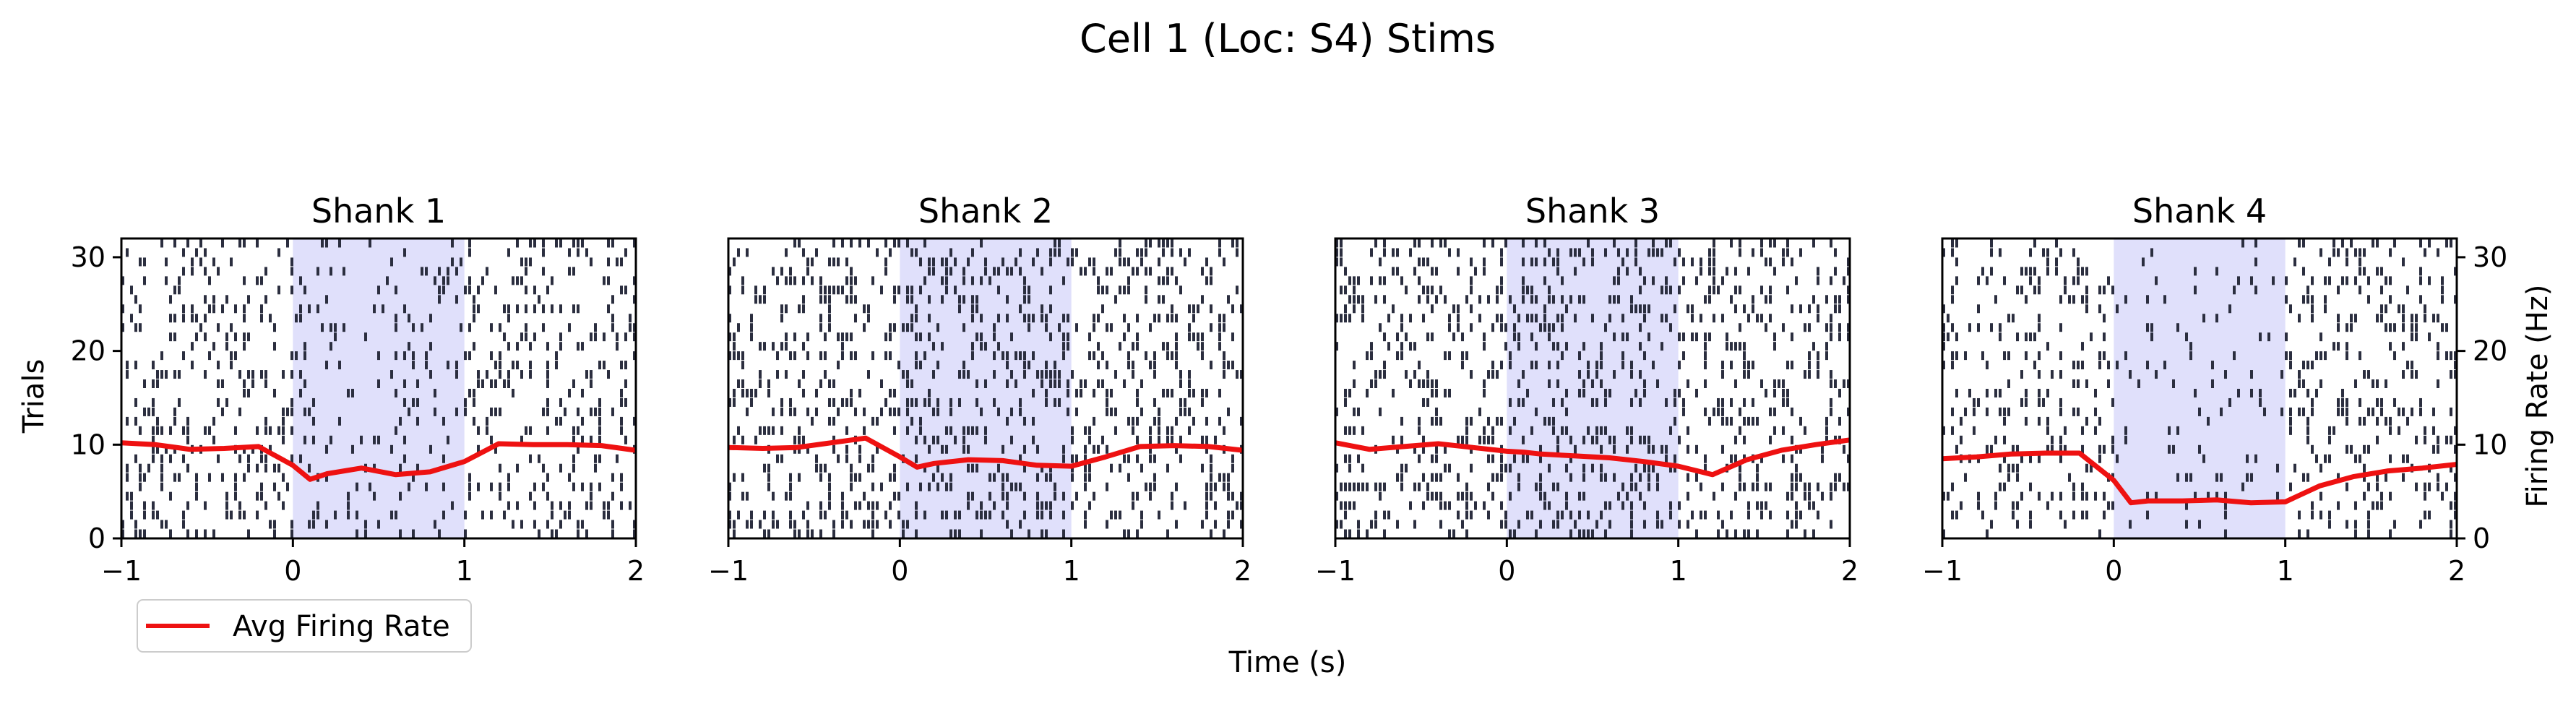 Image resolution: width=2576 pixels, height=701 pixels. Describe the element at coordinates (1288, 38) in the screenshot. I see `figure-title: Cell 1 (Loc: S4) Stims` at that location.